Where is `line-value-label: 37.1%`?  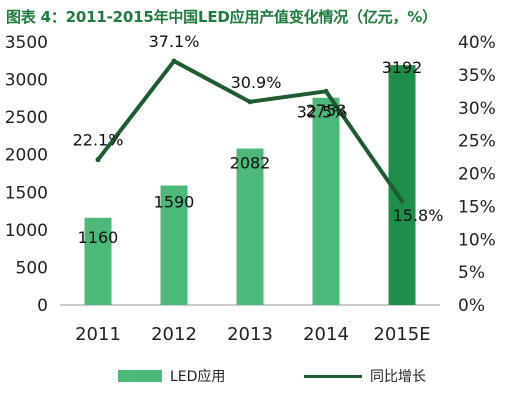
line-value-label: 37.1% is located at coordinates (174, 41).